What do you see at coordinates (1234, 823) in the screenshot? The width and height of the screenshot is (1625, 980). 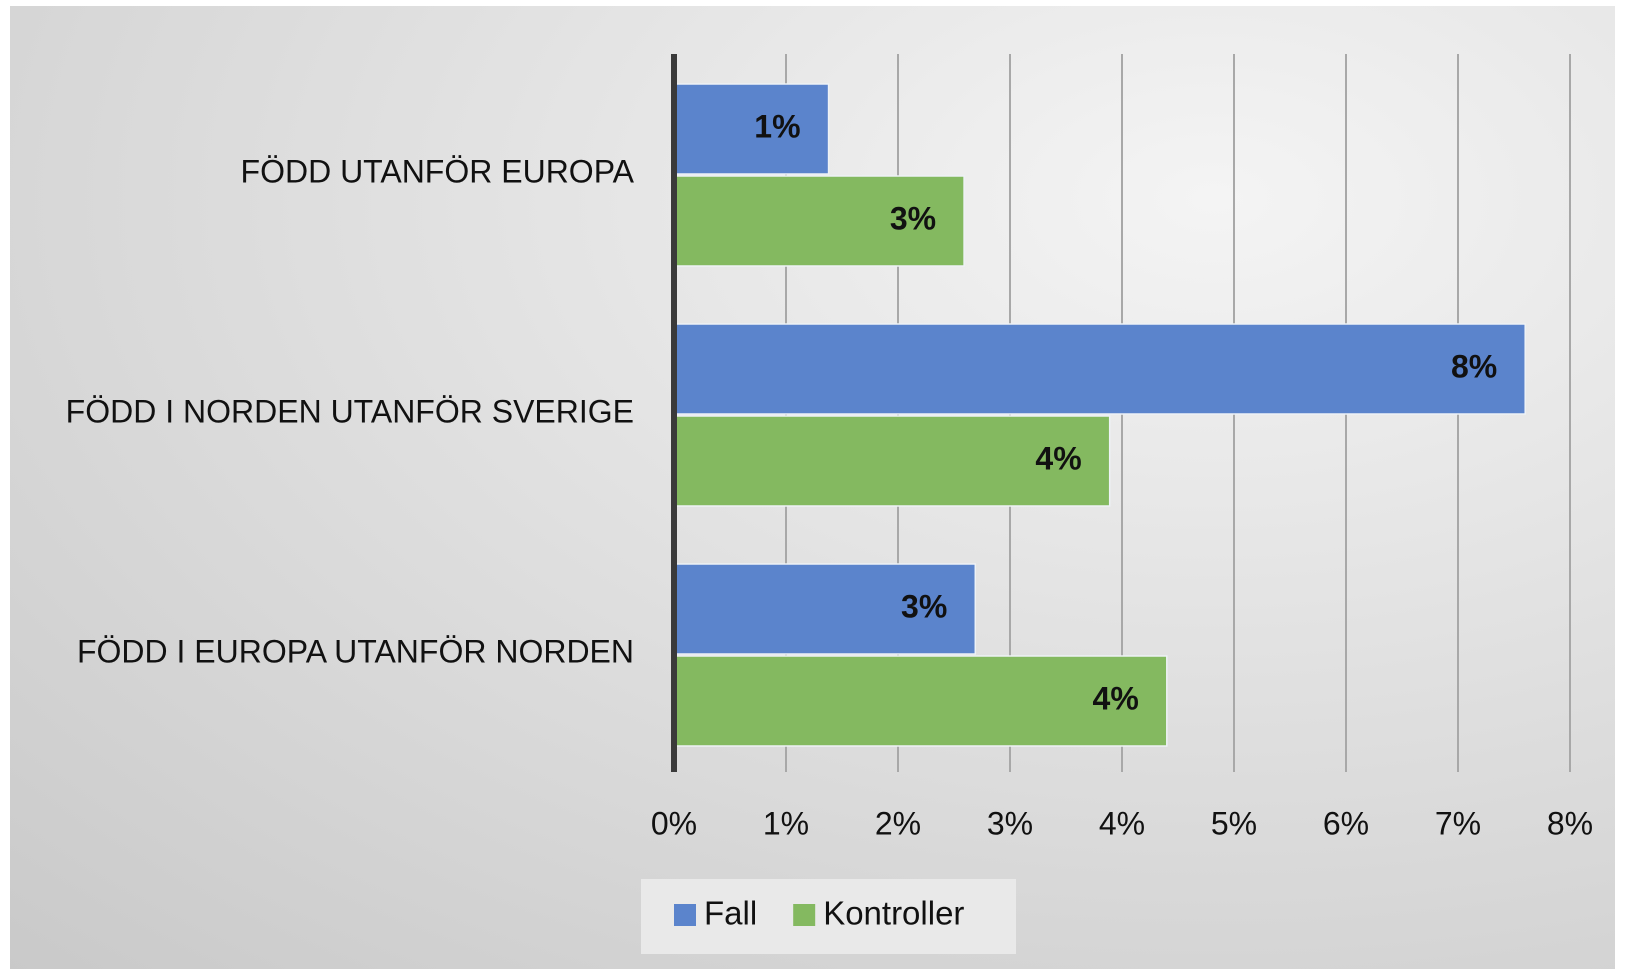 I see `x-tick-label: 5%` at bounding box center [1234, 823].